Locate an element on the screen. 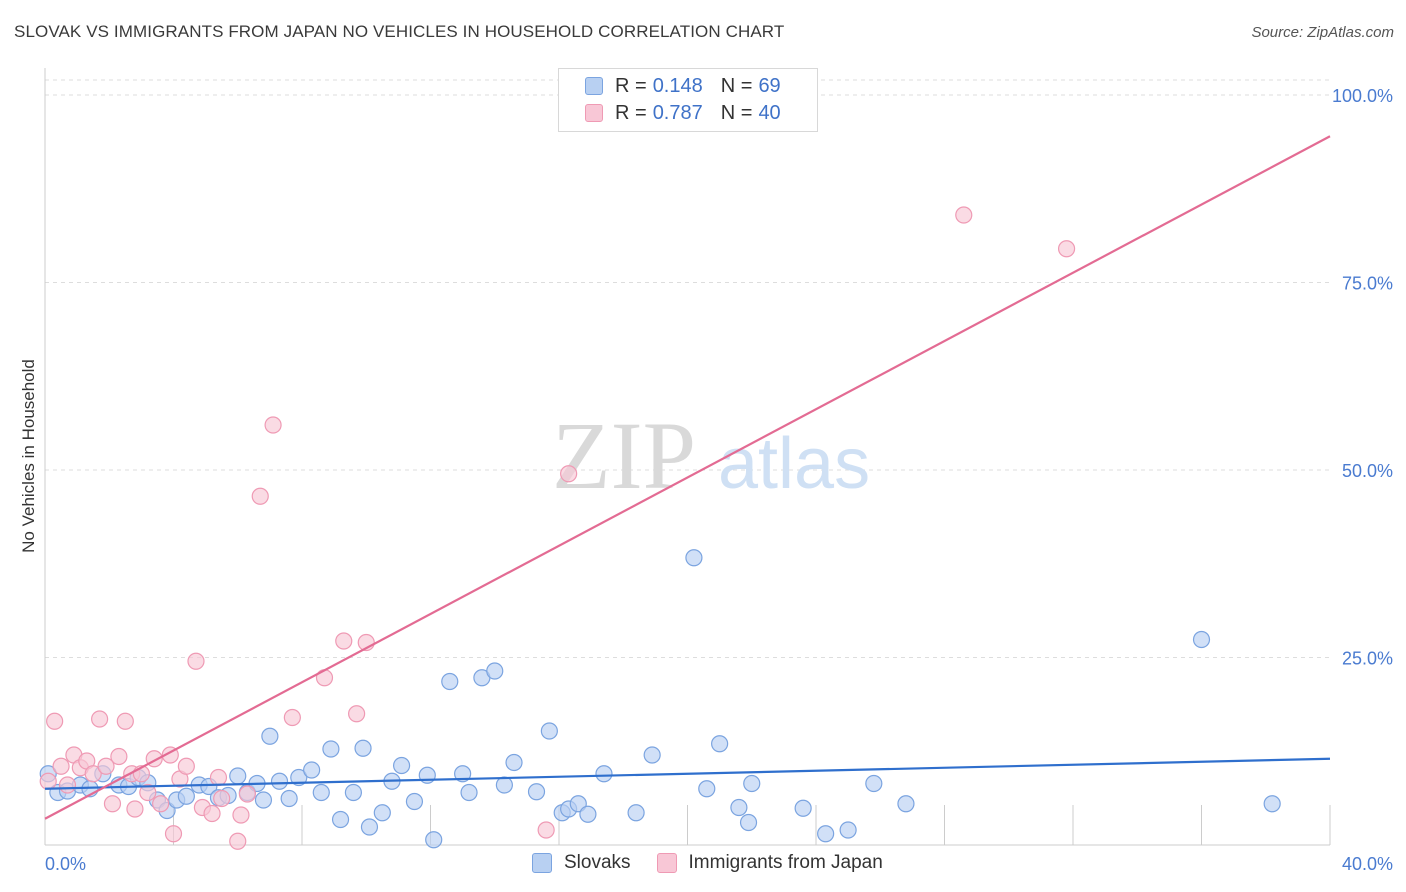 This screenshot has width=1406, height=892. legend-row-slovak: R = 0.148 N = 69 is located at coordinates (683, 86).